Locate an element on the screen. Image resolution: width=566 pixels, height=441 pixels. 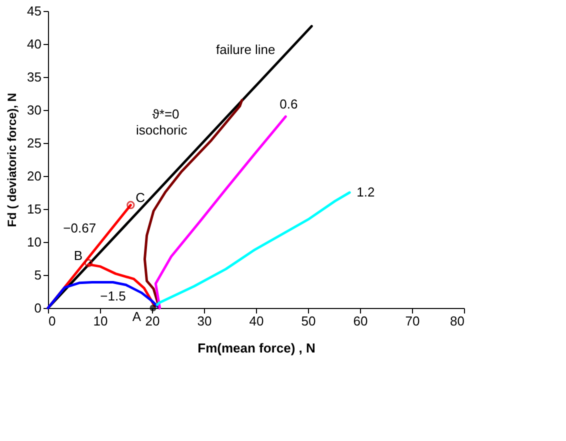
annotation: failure line is located at coordinates (246, 50).